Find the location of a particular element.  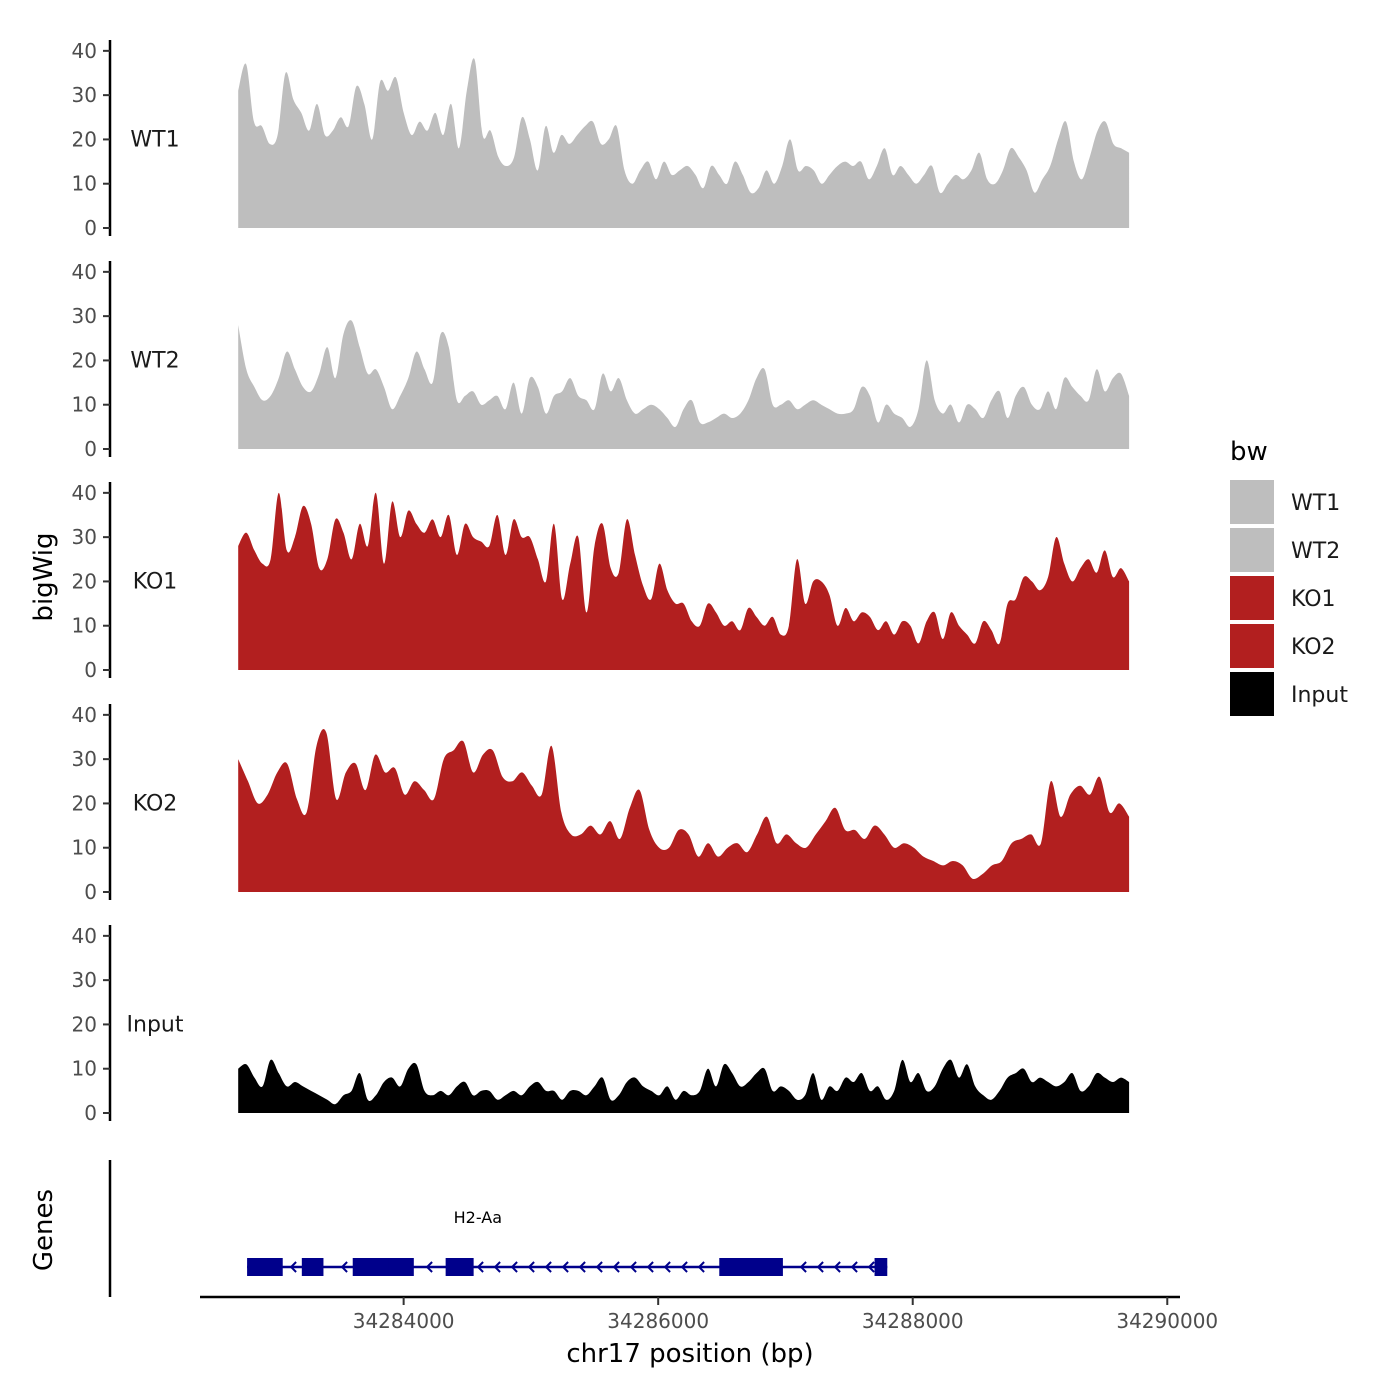

legend-swatch-wt2 is located at coordinates (1252, 550).